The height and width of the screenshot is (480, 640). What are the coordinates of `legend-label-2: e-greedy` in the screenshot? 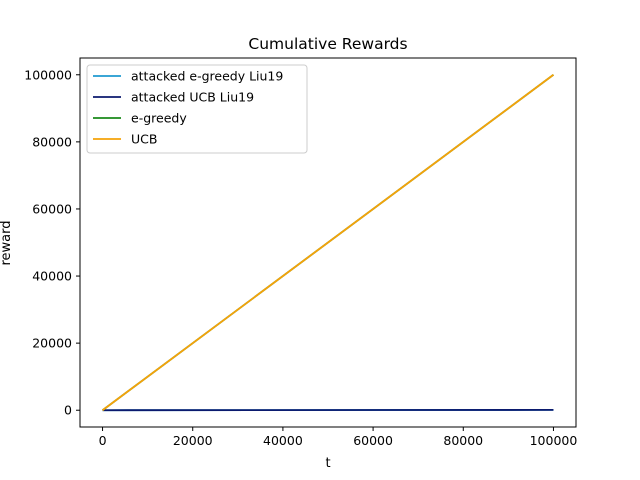 It's located at (159, 118).